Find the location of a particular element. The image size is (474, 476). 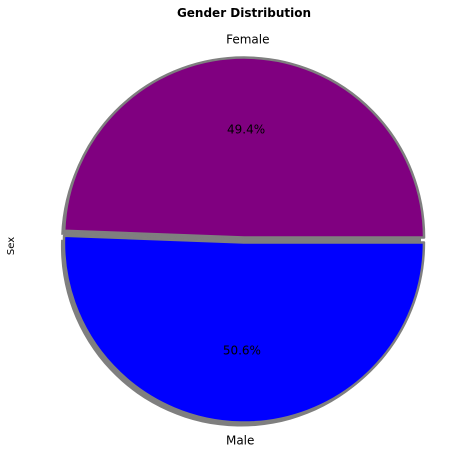

chart-title: Gender Distribution is located at coordinates (244, 13).